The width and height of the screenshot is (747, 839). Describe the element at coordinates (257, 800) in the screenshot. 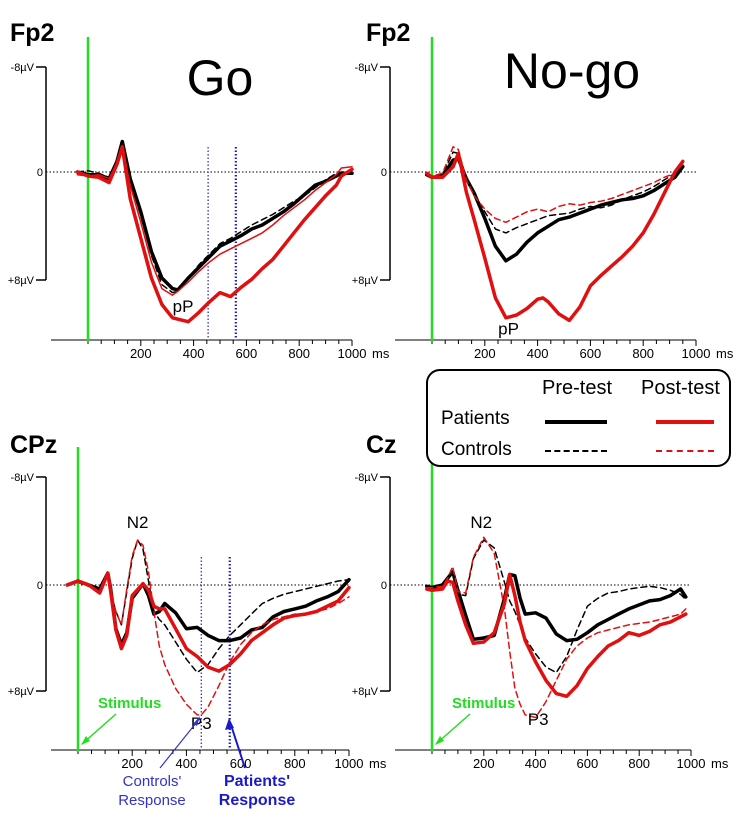

I see `patients-response-label-line2: Response` at that location.